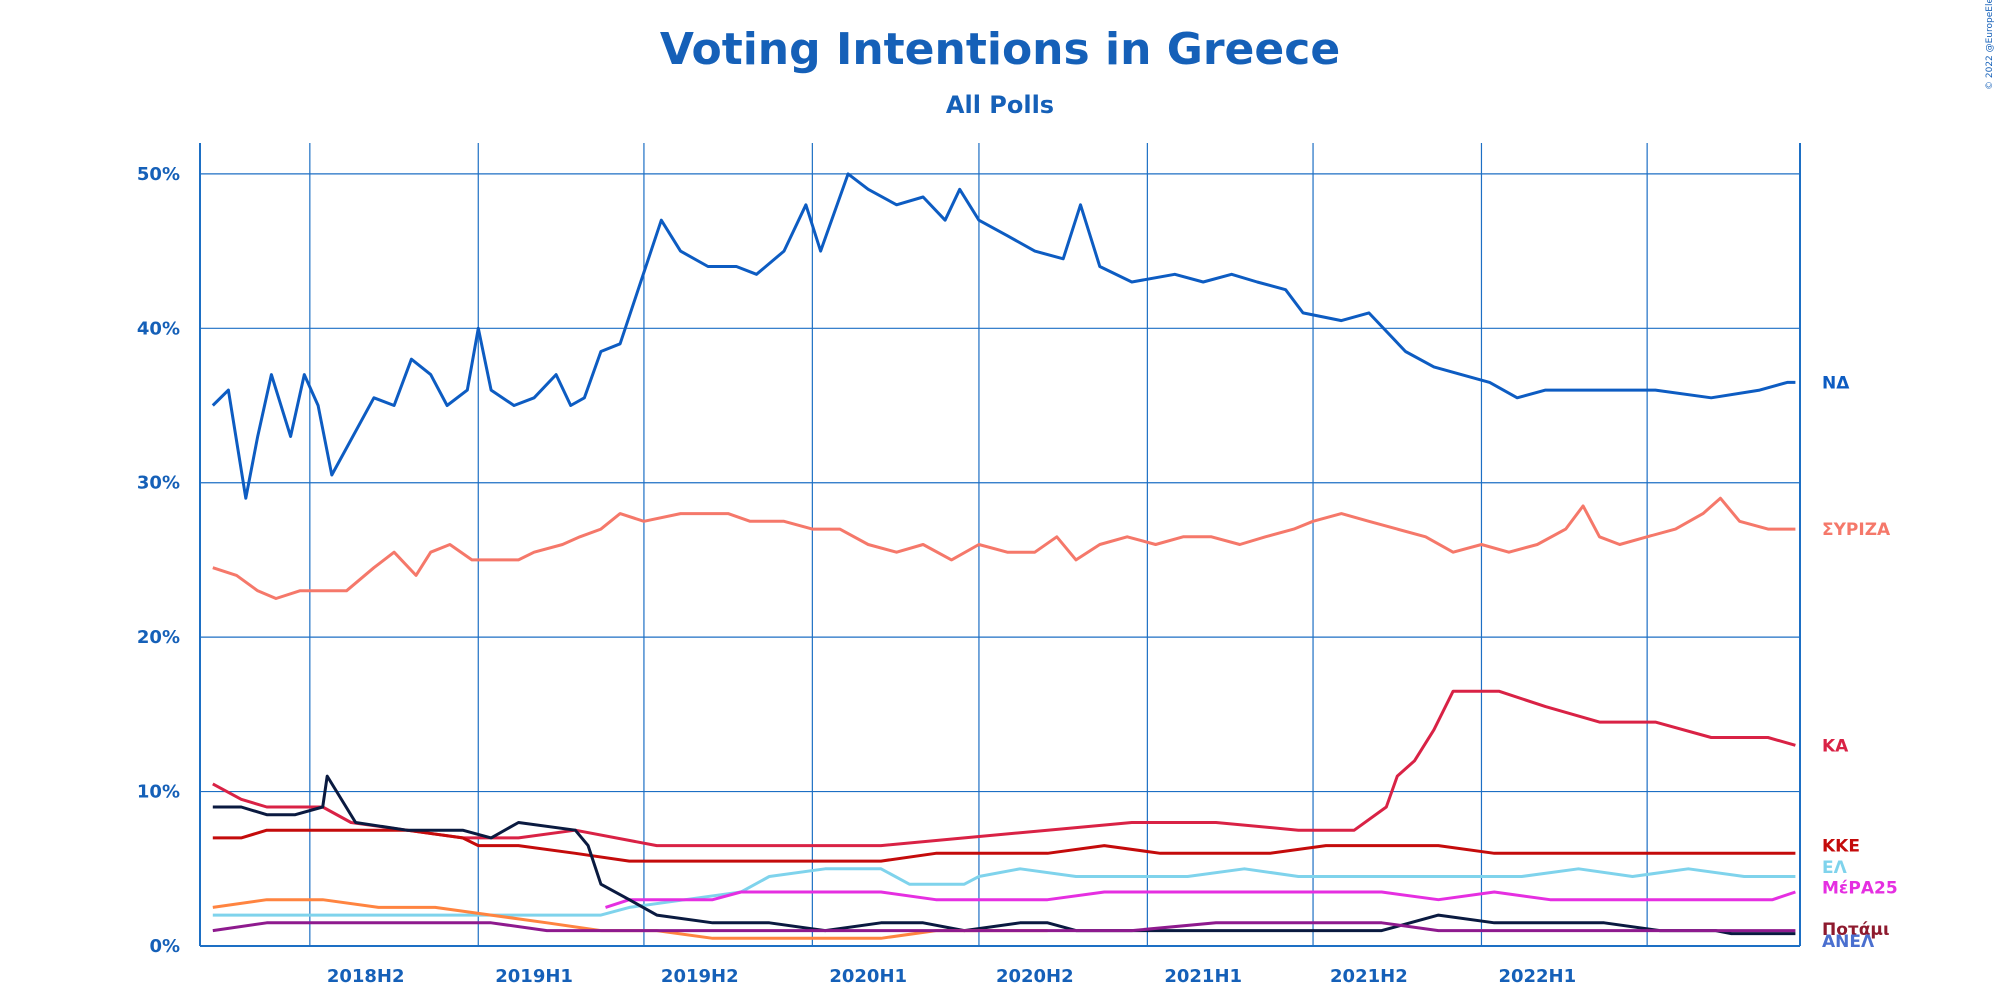 This screenshot has height=1000, width=2000. Describe the element at coordinates (1856, 530) in the screenshot. I see `legend-label: ΣΥΡΙΖΑ` at that location.